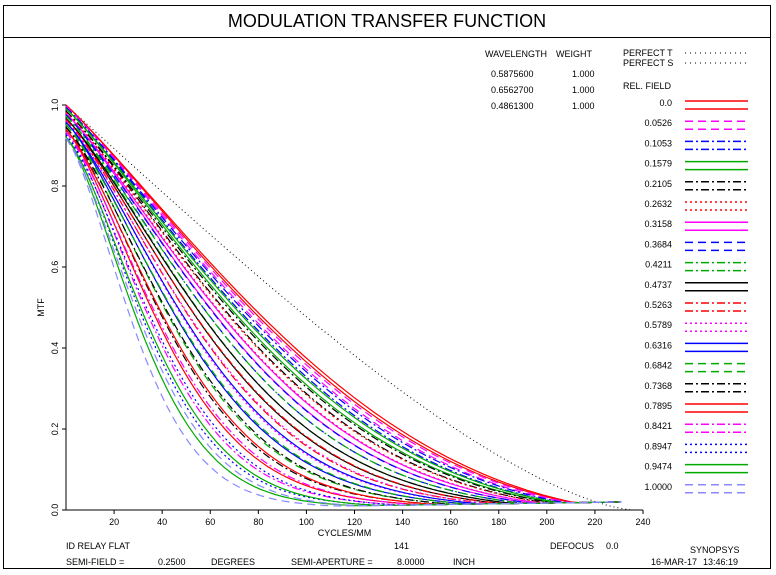 The width and height of the screenshot is (776, 575). What do you see at coordinates (402, 522) in the screenshot?
I see `x-tick-label: 140` at bounding box center [402, 522].